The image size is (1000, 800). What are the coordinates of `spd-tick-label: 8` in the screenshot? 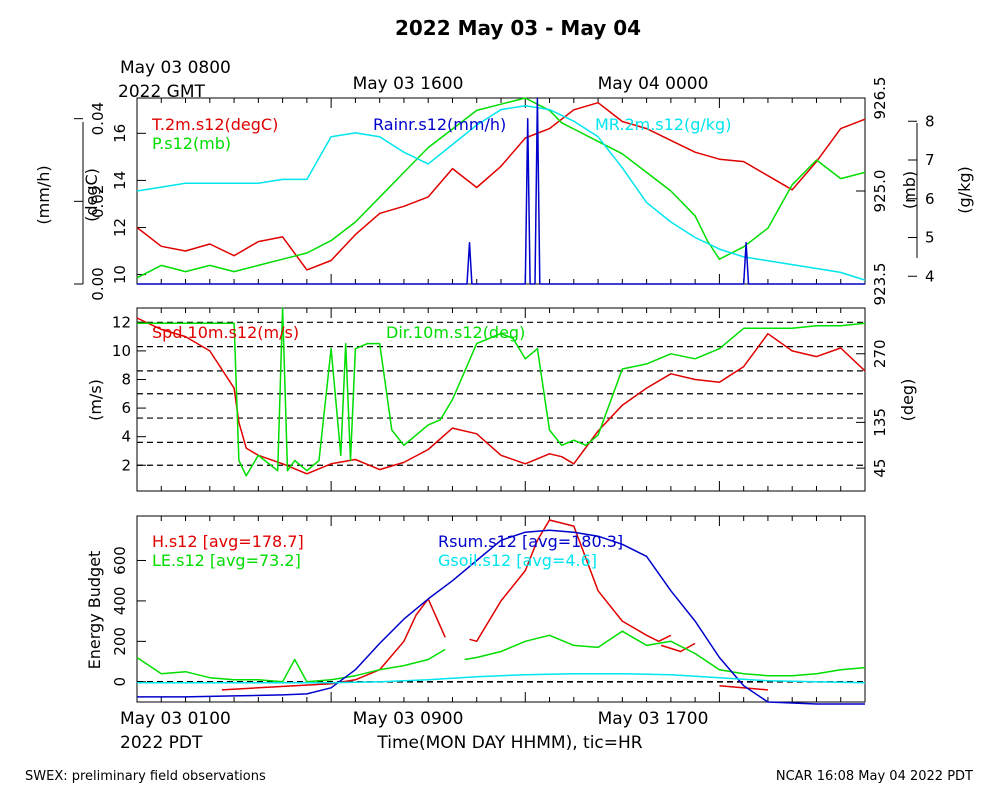 It's located at (126, 379).